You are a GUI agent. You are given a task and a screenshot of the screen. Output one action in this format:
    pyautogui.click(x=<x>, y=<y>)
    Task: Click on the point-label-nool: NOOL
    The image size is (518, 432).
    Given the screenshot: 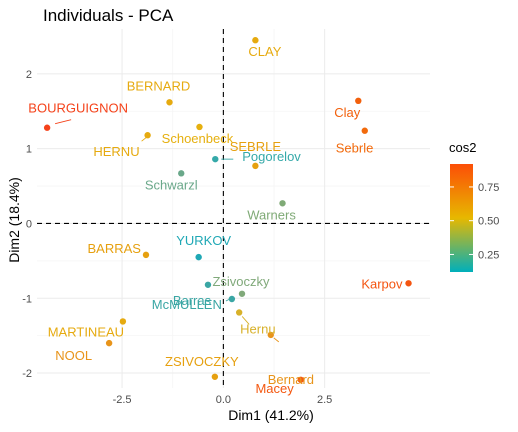 What is the action you would take?
    pyautogui.click(x=73, y=355)
    